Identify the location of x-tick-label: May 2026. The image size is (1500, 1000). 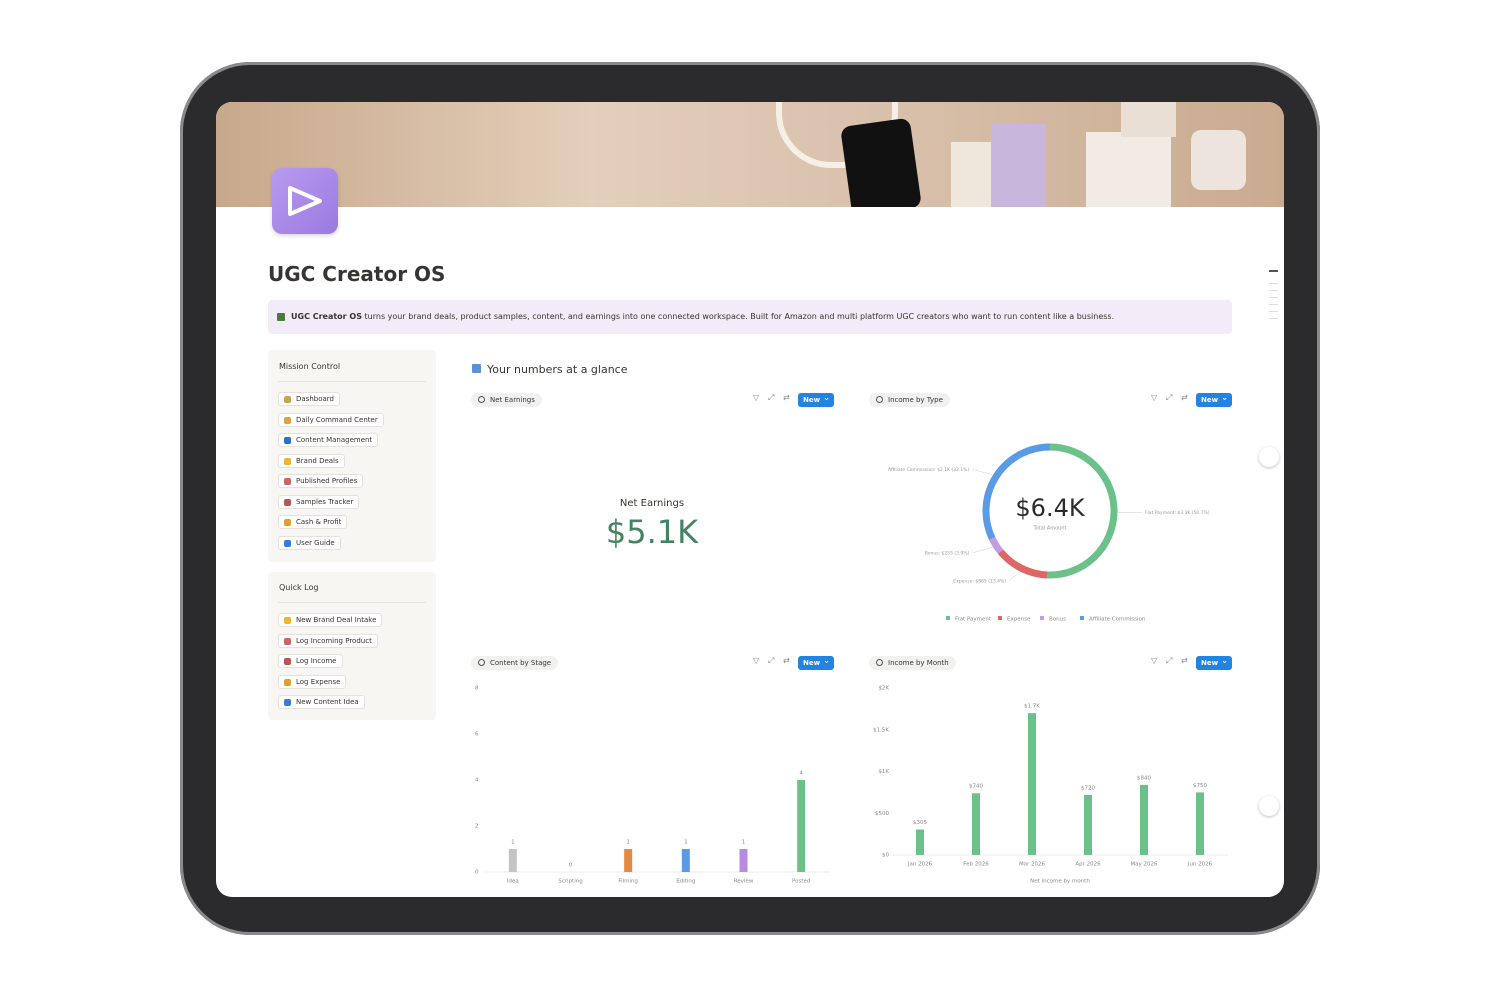
(1144, 865).